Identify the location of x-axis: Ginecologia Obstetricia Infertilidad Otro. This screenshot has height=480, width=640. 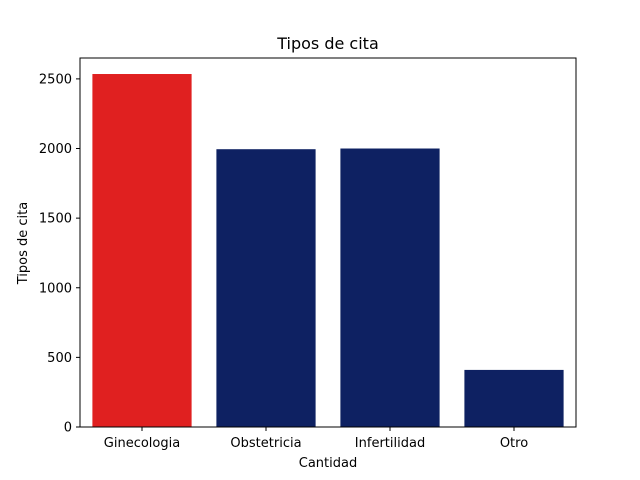
(316, 439).